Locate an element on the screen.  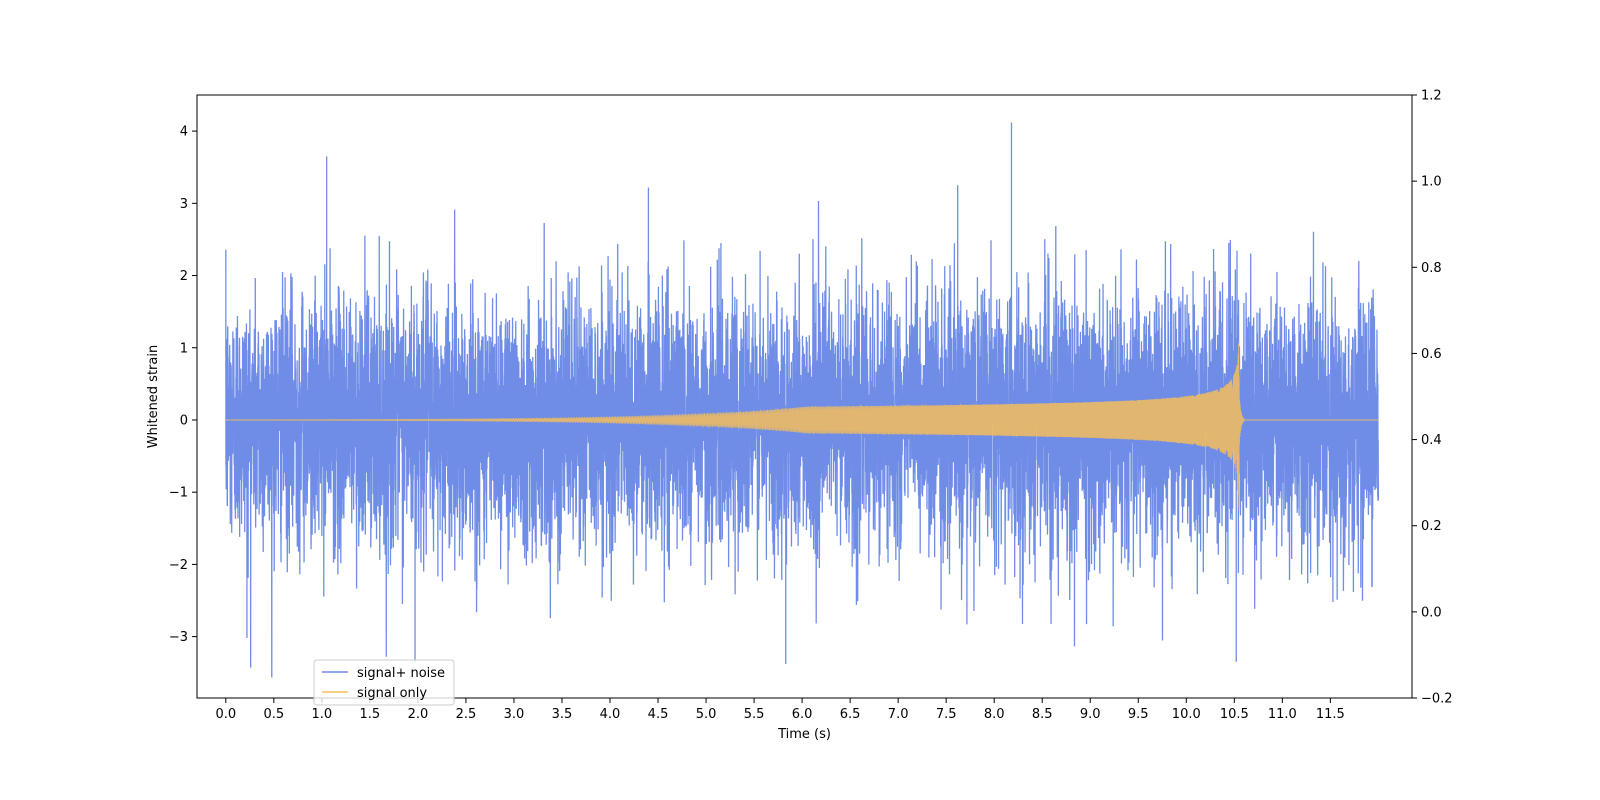
x-tick-label: 11.5 is located at coordinates (1330, 714).